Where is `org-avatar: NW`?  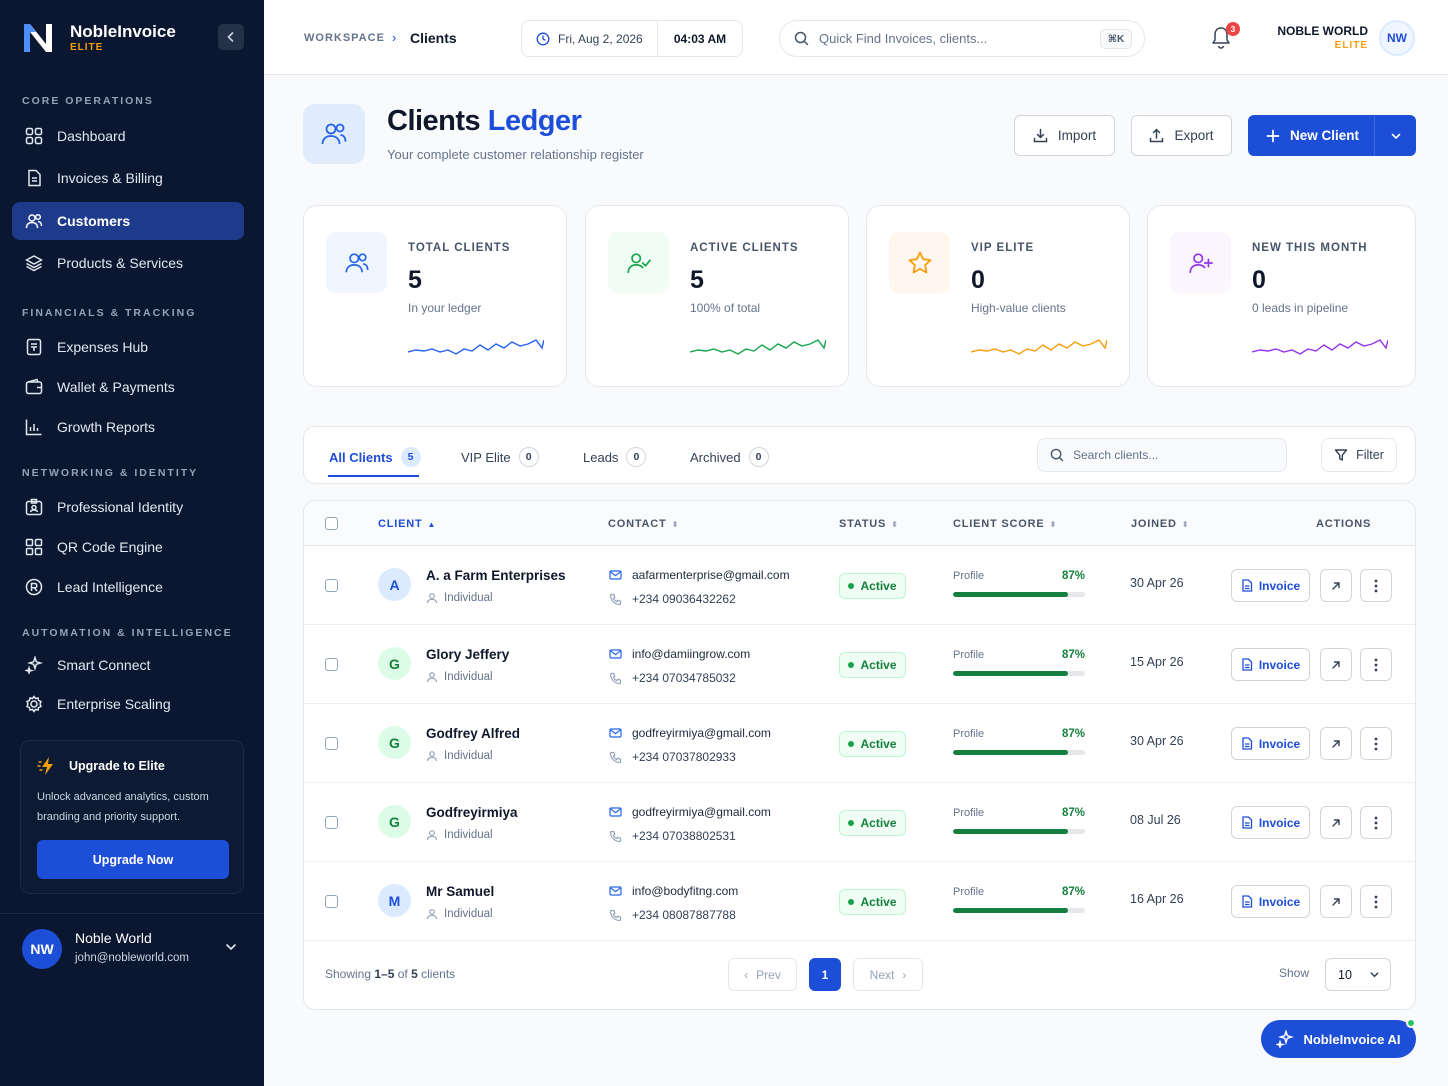 org-avatar: NW is located at coordinates (1397, 38).